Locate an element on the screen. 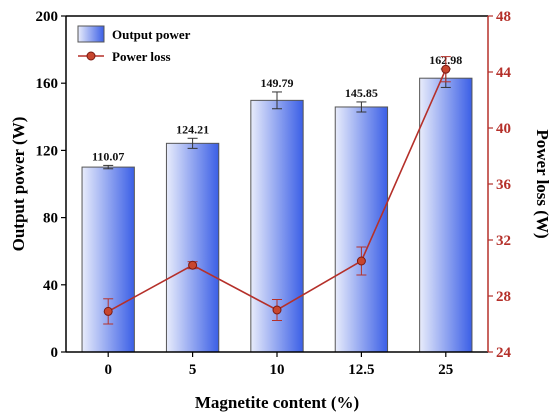 This screenshot has width=550, height=416. y-left-tick-label-4: 160 is located at coordinates (47, 84).